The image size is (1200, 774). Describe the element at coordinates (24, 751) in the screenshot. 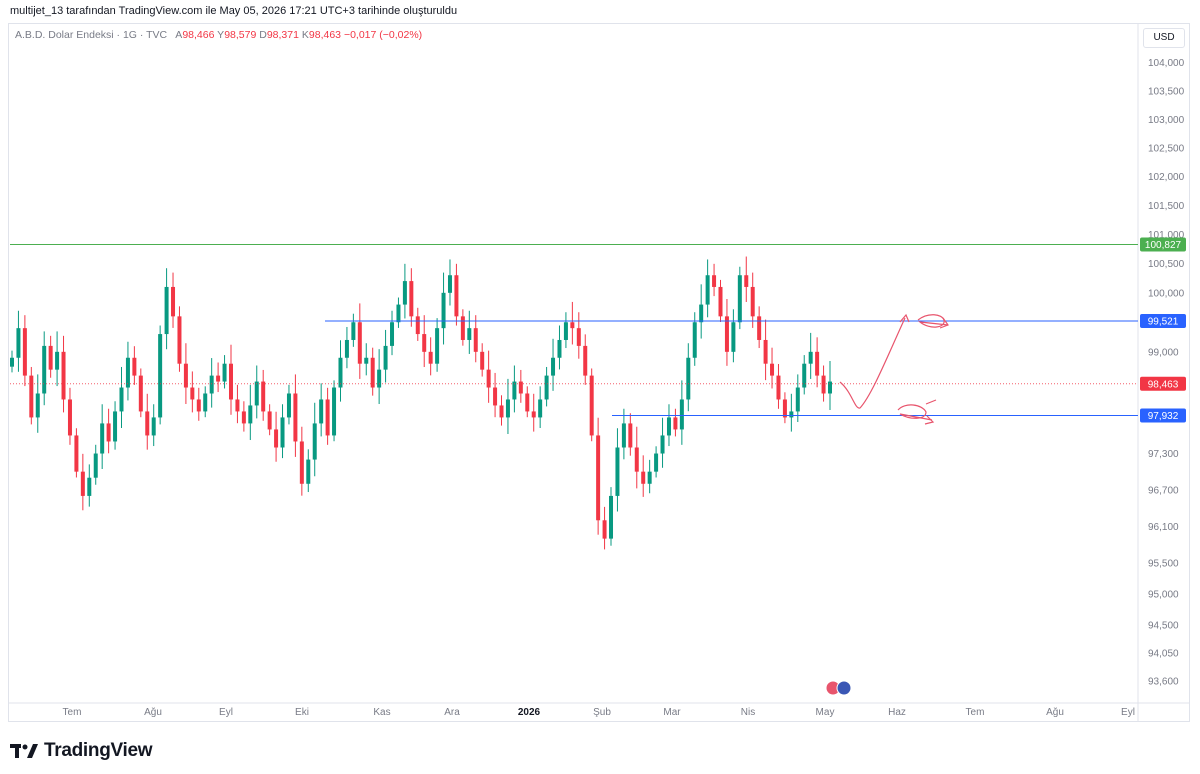

I see `tradingview-logo-icon` at that location.